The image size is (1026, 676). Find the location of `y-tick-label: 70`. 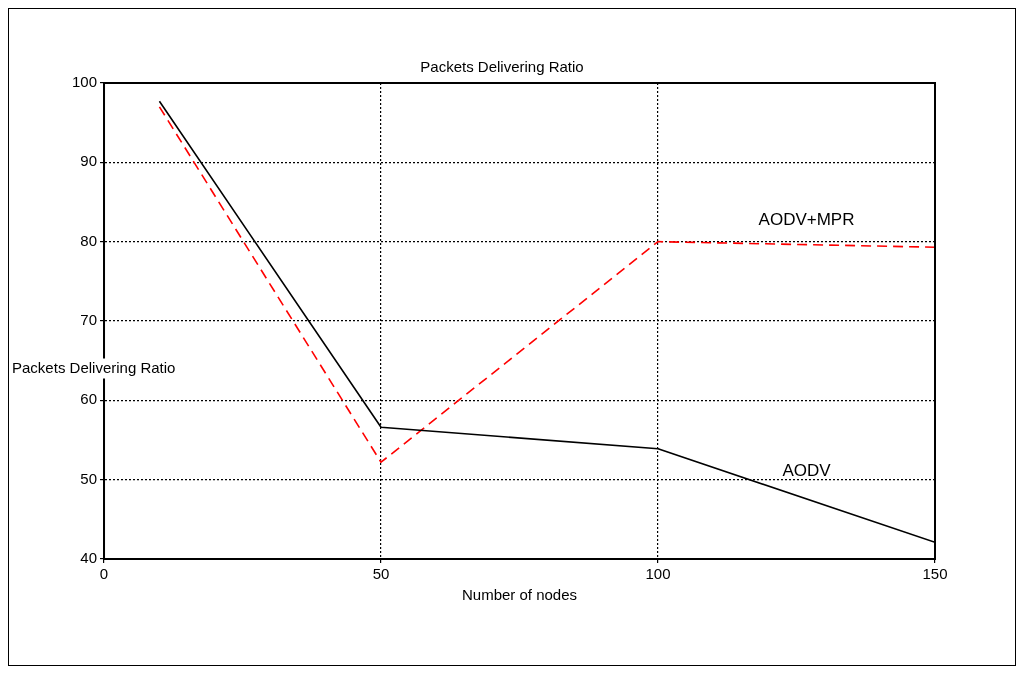

y-tick-label: 70 is located at coordinates (89, 320).